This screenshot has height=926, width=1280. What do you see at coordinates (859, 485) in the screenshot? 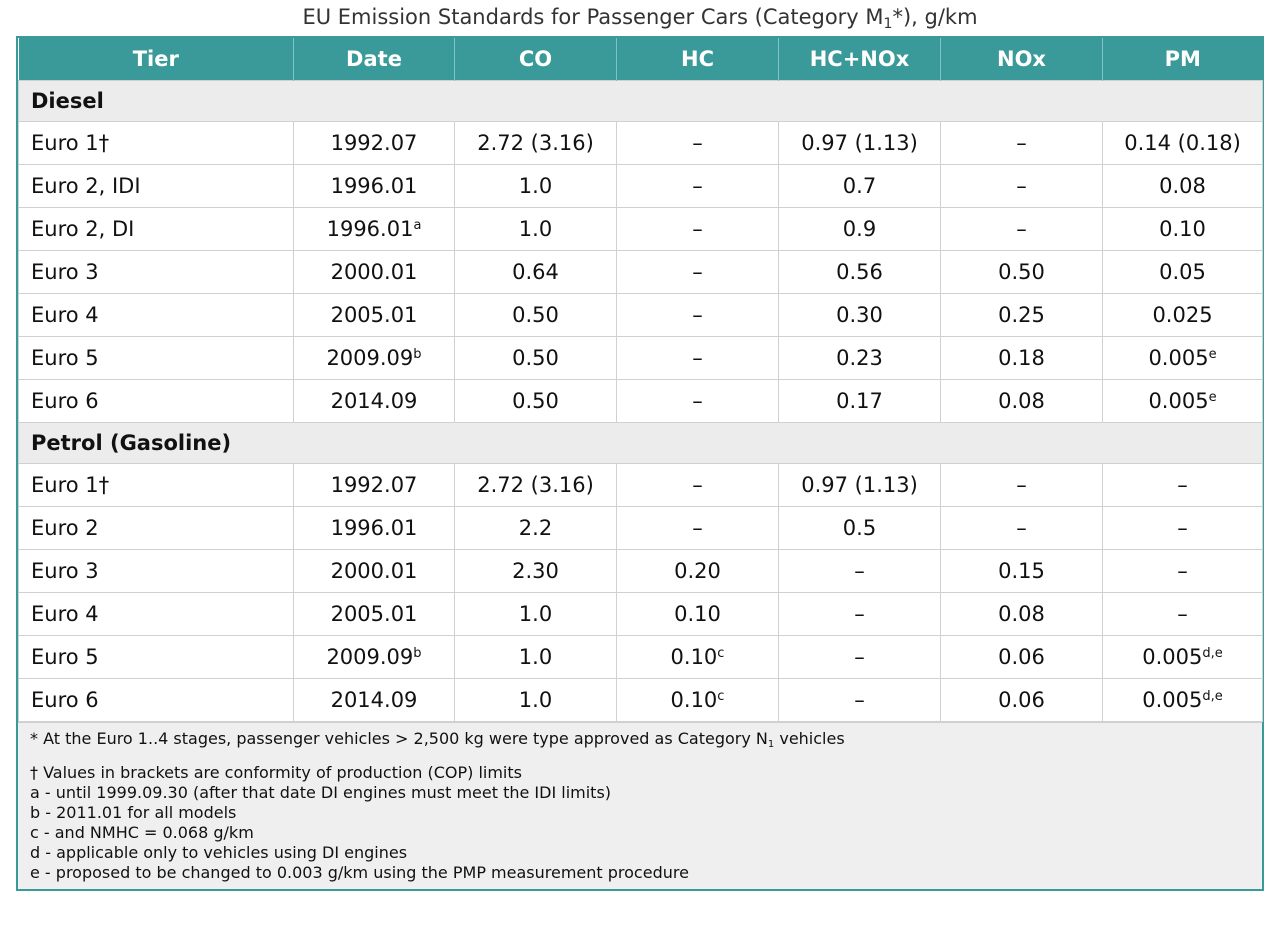
I see `cell-value: 0.97 (1.13)` at bounding box center [859, 485].